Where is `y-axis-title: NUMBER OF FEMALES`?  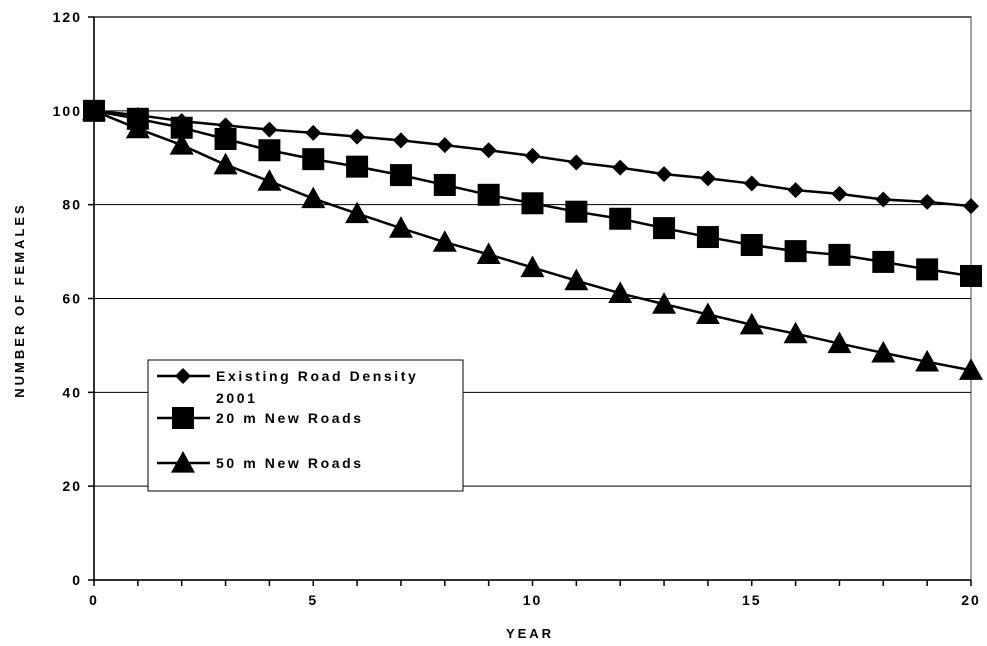 y-axis-title: NUMBER OF FEMALES is located at coordinates (19, 299).